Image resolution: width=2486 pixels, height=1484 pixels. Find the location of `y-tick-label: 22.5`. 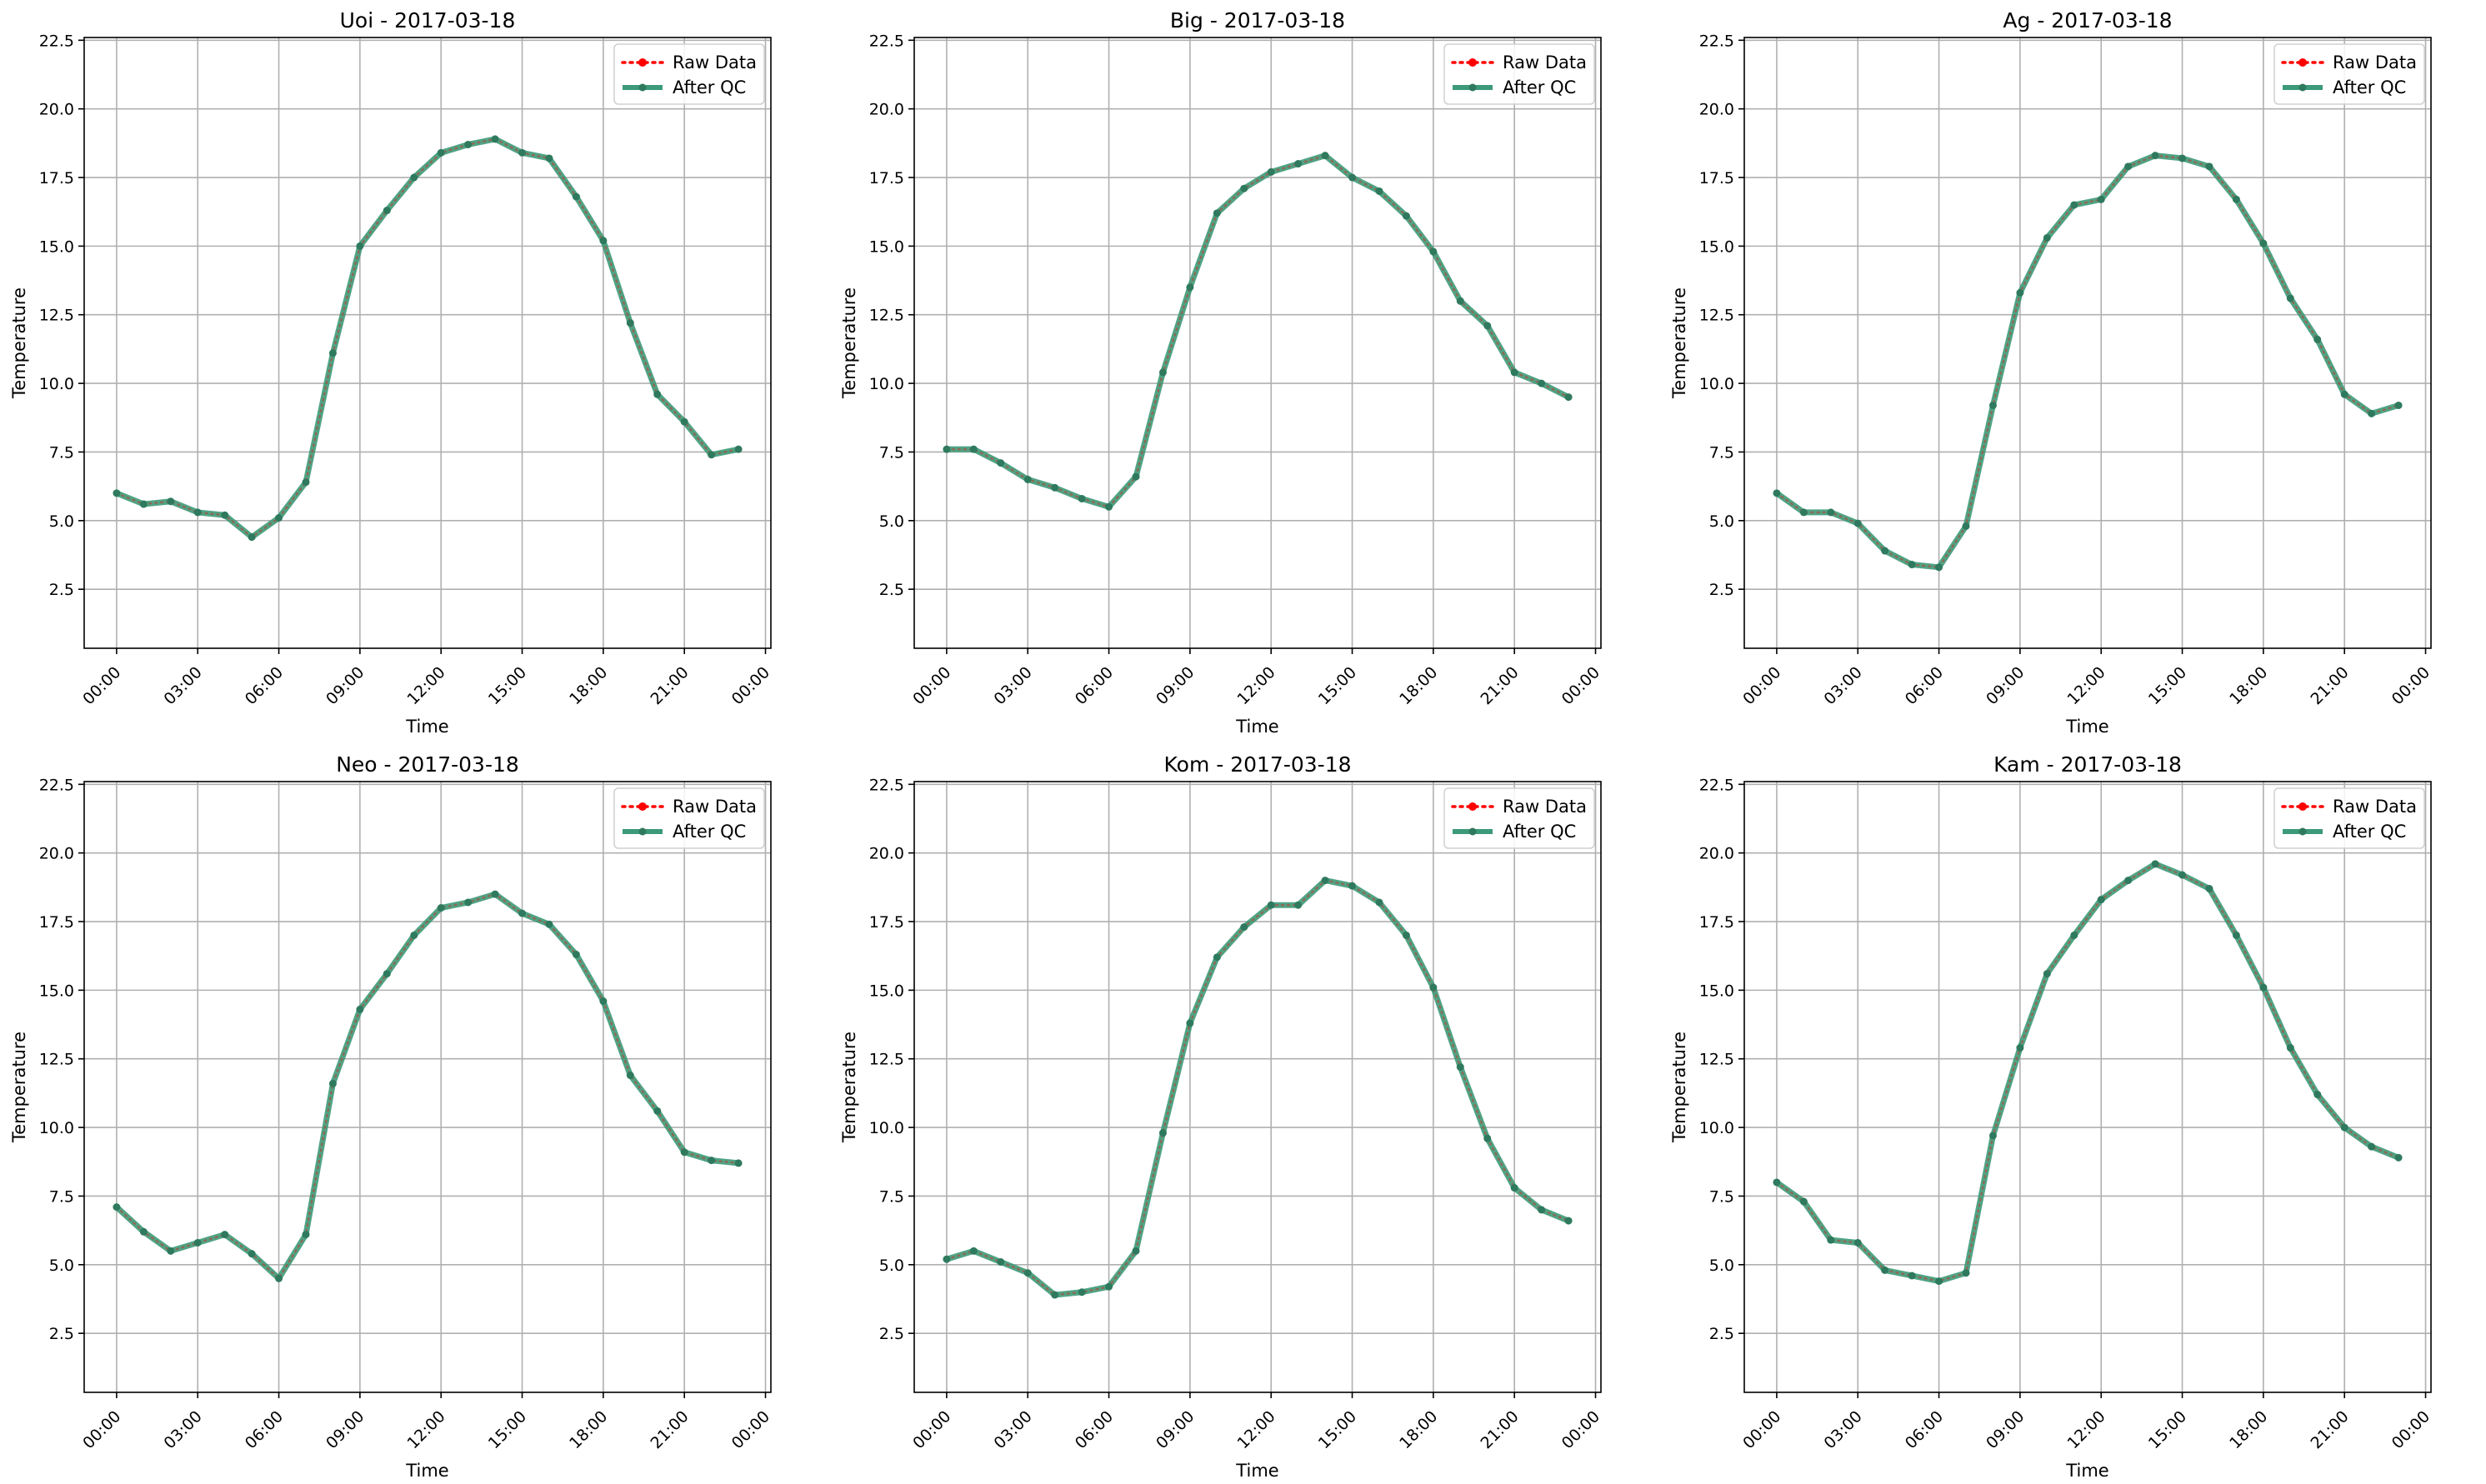

y-tick-label: 22.5 is located at coordinates (1716, 41).